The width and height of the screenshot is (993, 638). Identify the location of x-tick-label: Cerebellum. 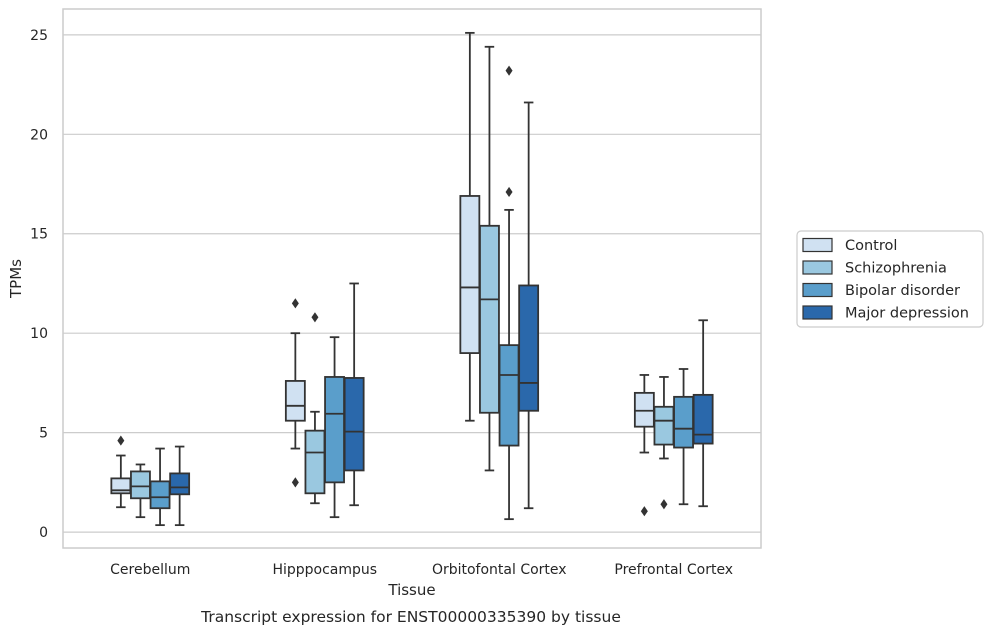
(150, 570).